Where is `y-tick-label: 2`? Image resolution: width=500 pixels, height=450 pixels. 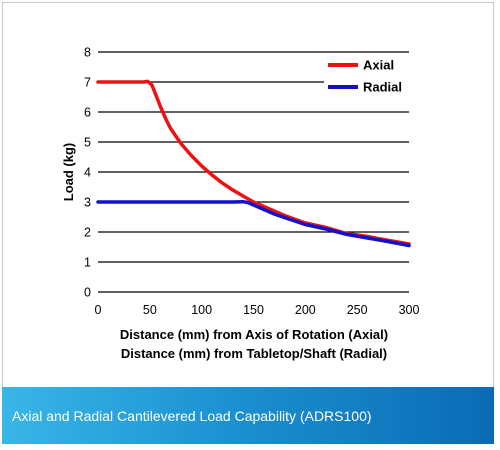
y-tick-label: 2 is located at coordinates (87, 233).